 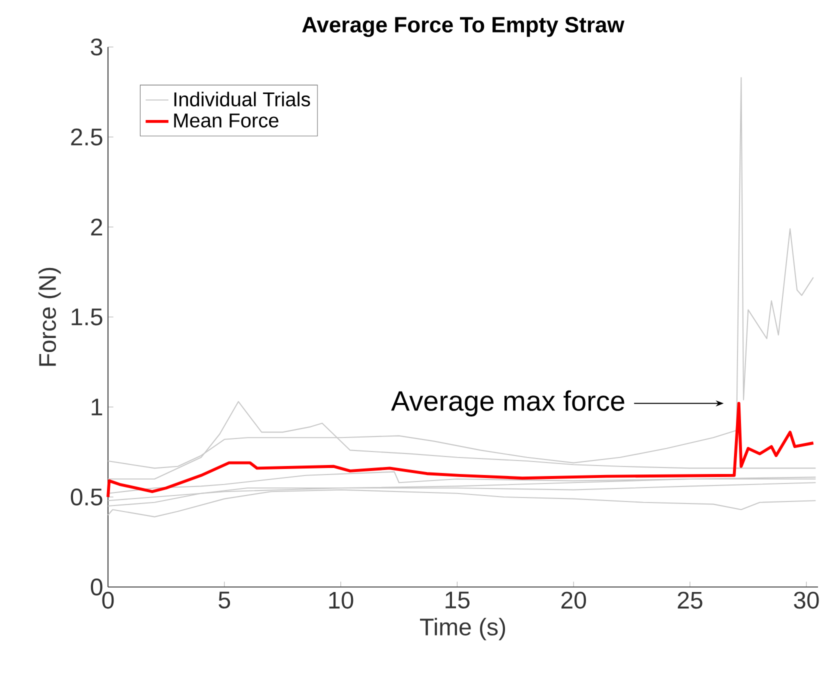 I want to click on y-tick-label: 0.5, so click(x=86, y=497).